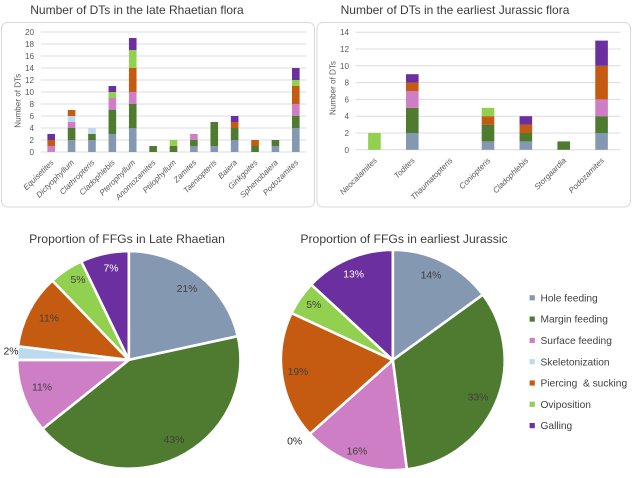  Describe the element at coordinates (187, 289) in the screenshot. I see `svg-text: 21%` at that location.